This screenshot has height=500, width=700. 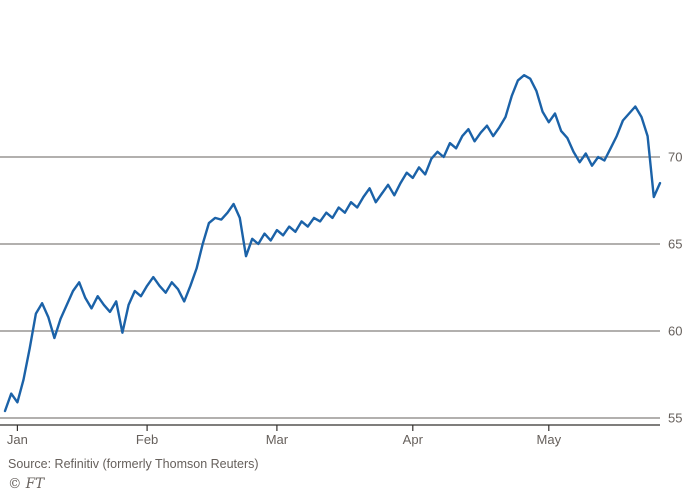 What do you see at coordinates (549, 439) in the screenshot?
I see `x-axis-label: May` at bounding box center [549, 439].